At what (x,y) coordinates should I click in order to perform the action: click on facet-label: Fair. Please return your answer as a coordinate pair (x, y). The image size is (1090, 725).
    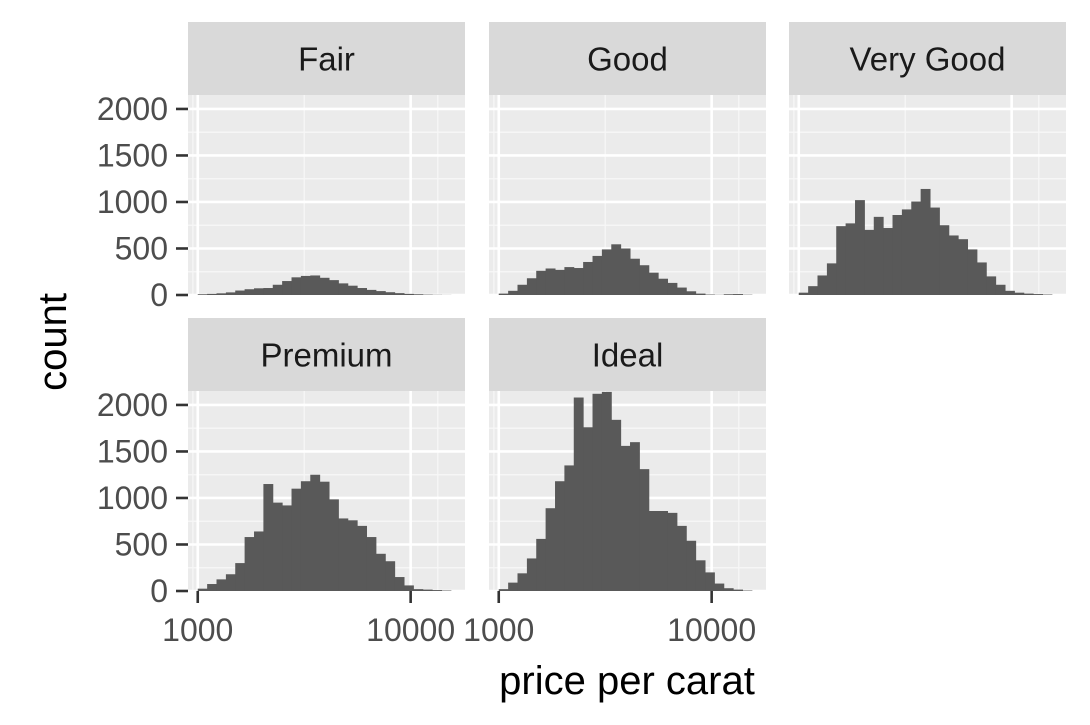
    Looking at the image, I should click on (326, 59).